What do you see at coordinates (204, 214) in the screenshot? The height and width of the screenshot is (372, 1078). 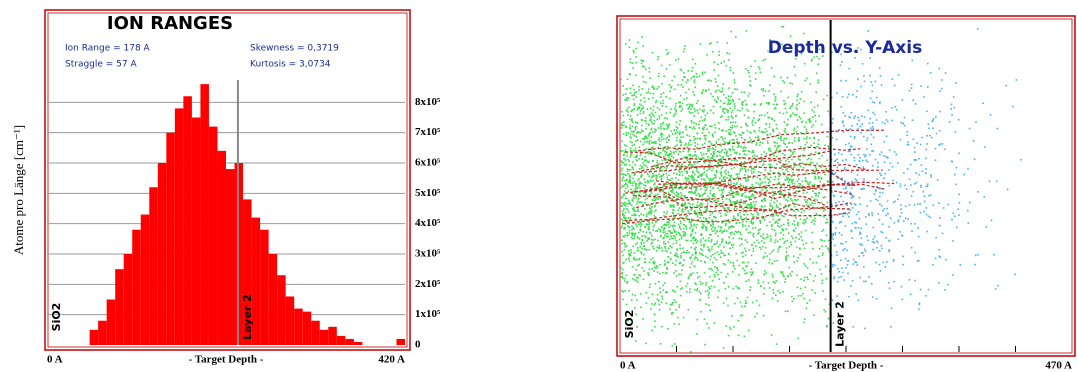 I see `bar` at bounding box center [204, 214].